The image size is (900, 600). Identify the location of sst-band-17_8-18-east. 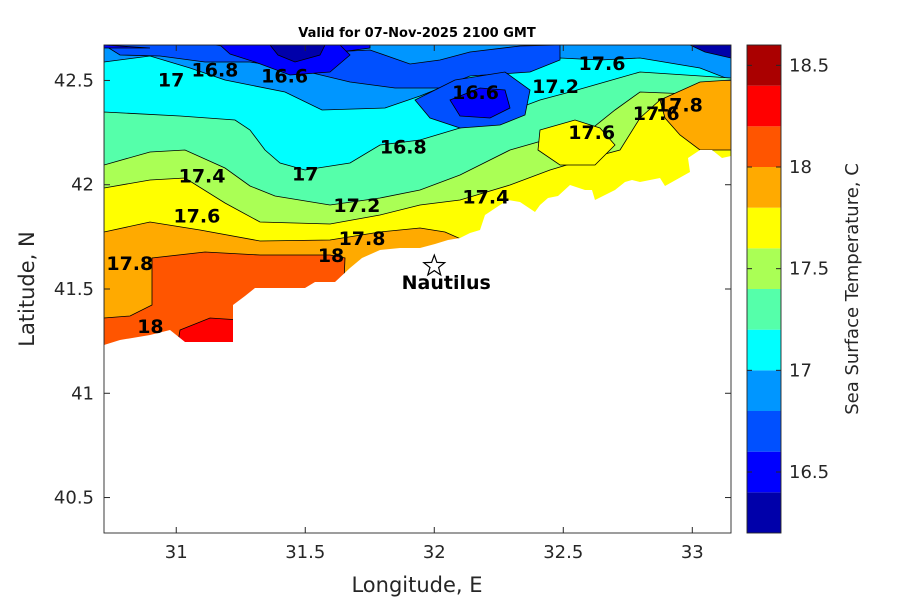
(695, 115).